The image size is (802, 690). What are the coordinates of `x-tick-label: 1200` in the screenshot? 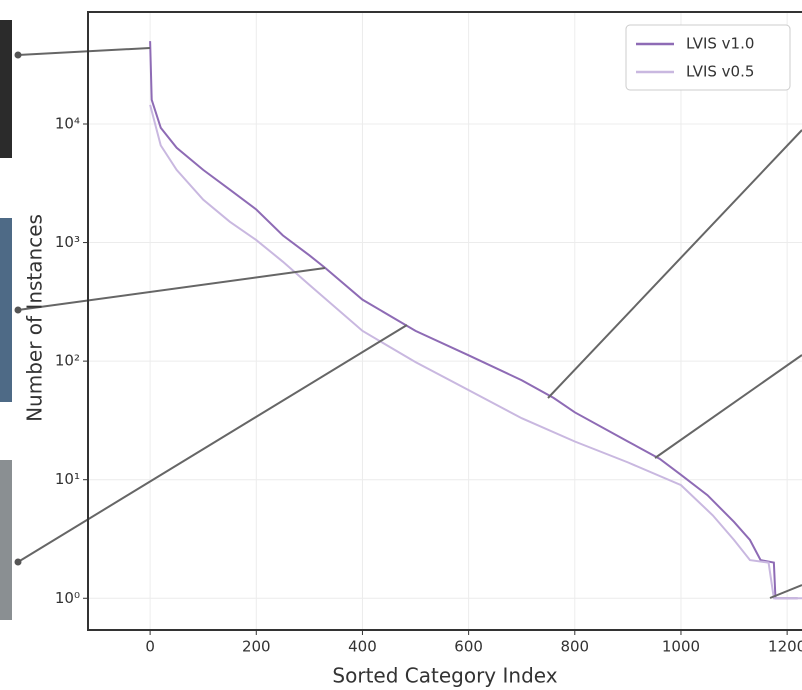 It's located at (785, 647).